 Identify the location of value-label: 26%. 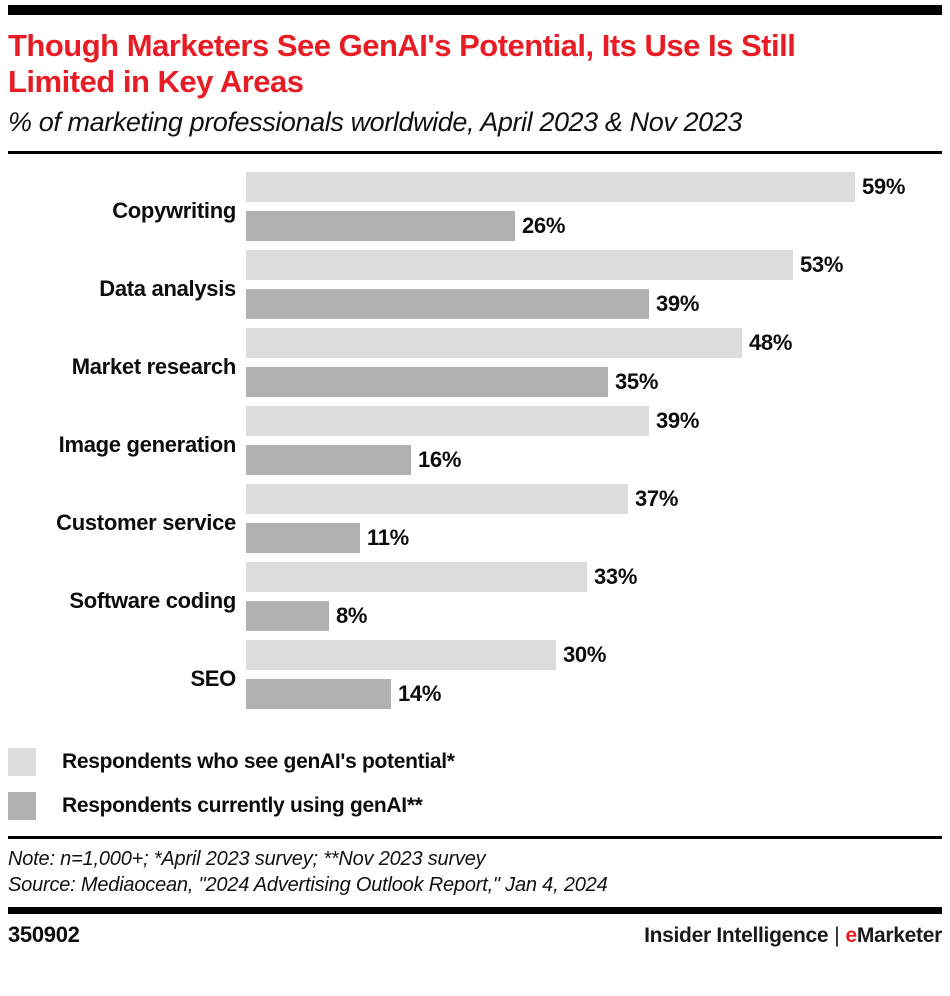
(544, 225).